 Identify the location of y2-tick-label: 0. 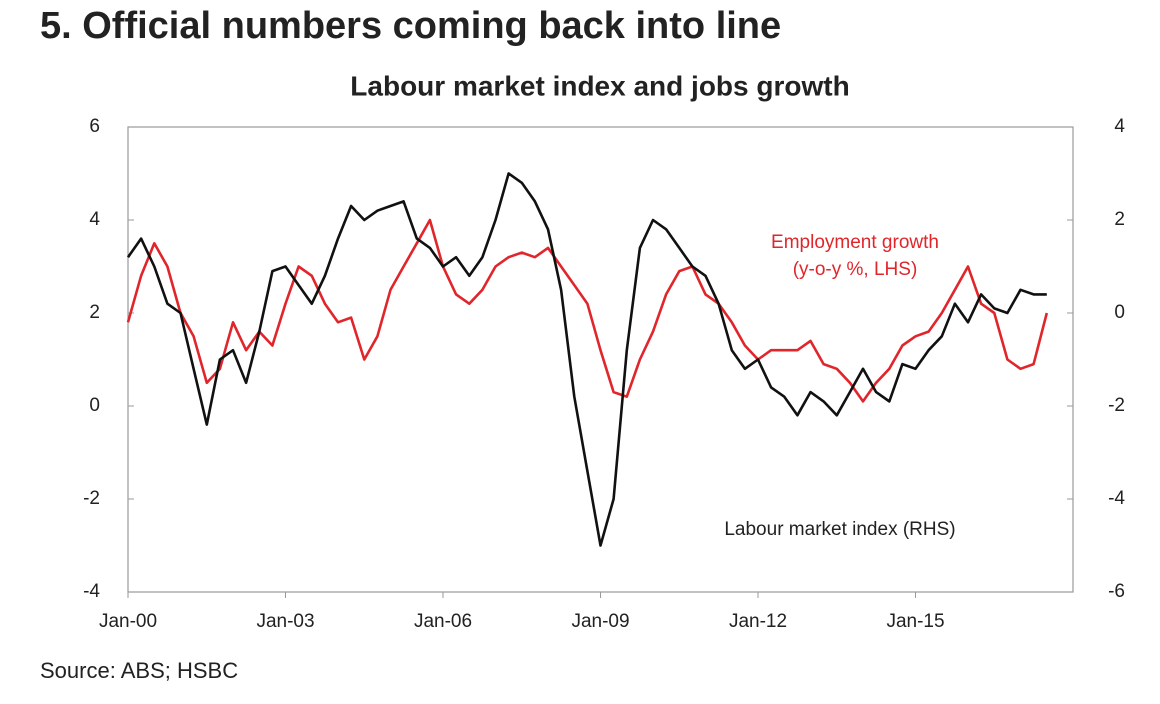
(1119, 312).